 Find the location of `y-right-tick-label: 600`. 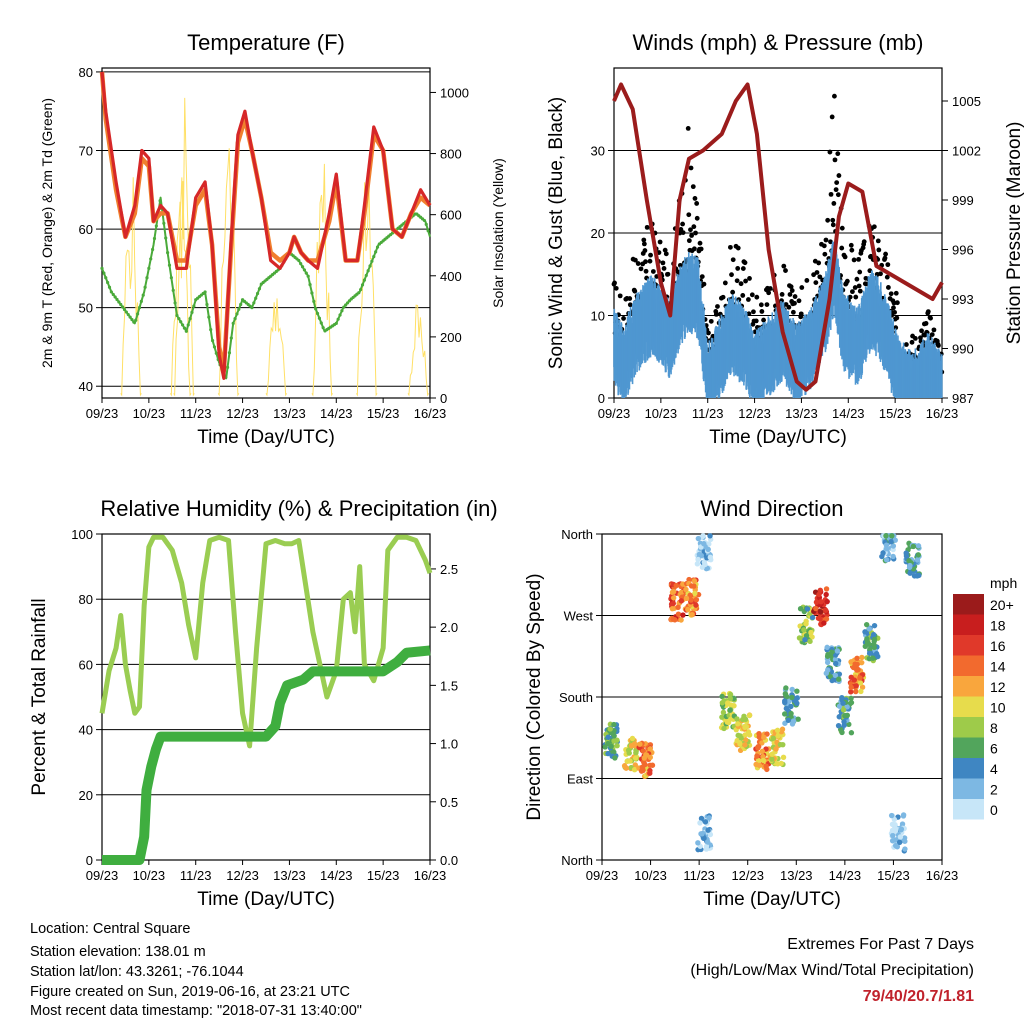

y-right-tick-label: 600 is located at coordinates (451, 215).